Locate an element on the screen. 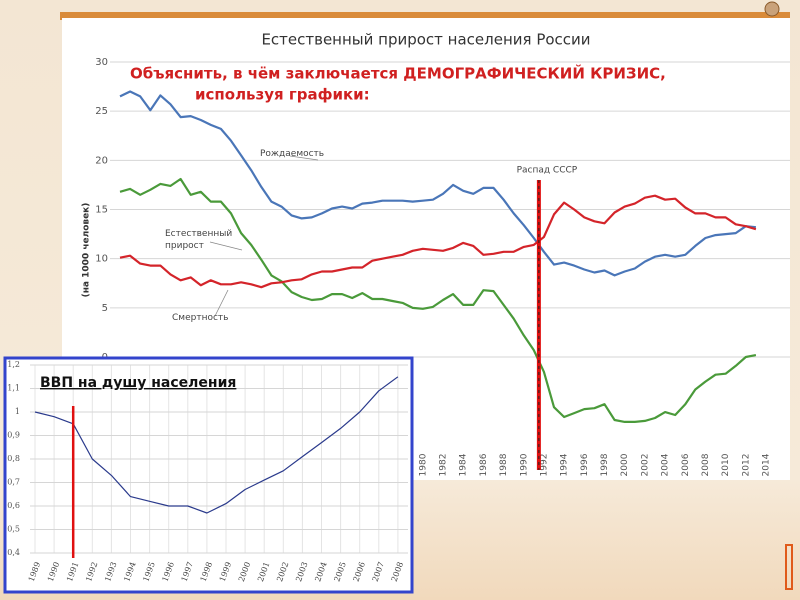 The image size is (800, 600). x-tick-label: 2012 is located at coordinates (746, 465).